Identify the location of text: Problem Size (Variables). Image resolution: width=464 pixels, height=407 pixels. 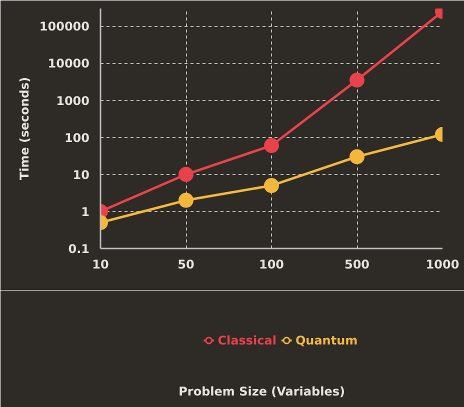
(261, 391).